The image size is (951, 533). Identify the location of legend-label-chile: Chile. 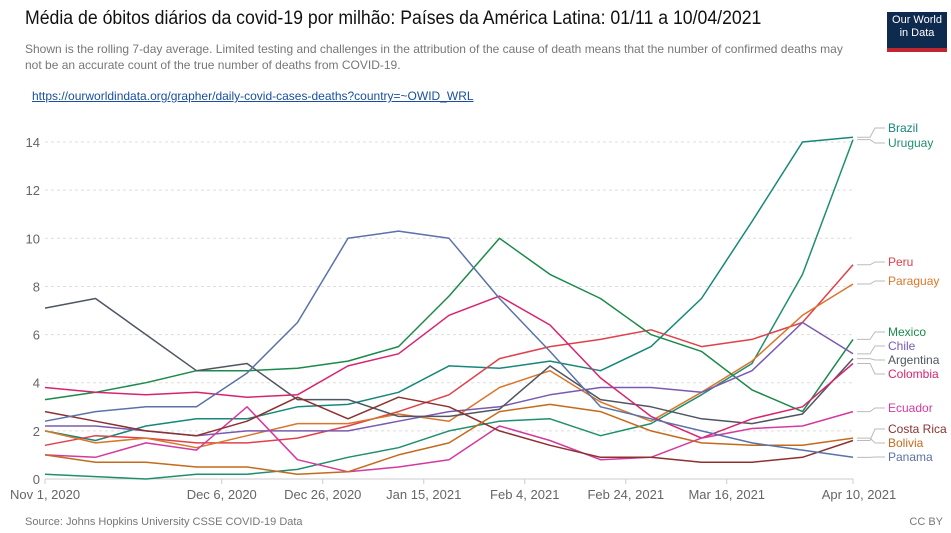
(902, 346).